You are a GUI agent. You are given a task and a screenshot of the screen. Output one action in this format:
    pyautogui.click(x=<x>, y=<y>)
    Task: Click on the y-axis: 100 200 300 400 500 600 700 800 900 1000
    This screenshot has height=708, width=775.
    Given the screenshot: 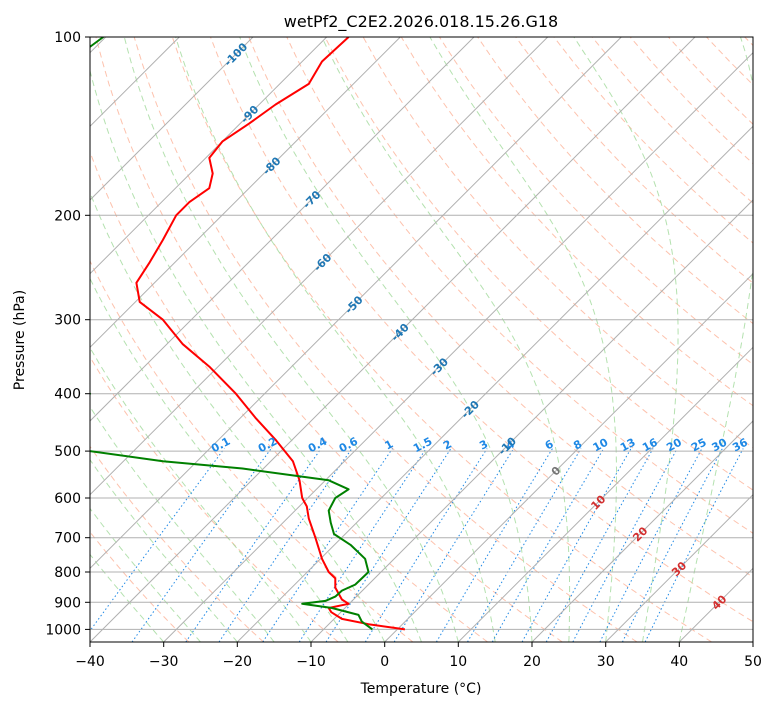 What is the action you would take?
    pyautogui.click(x=67, y=334)
    